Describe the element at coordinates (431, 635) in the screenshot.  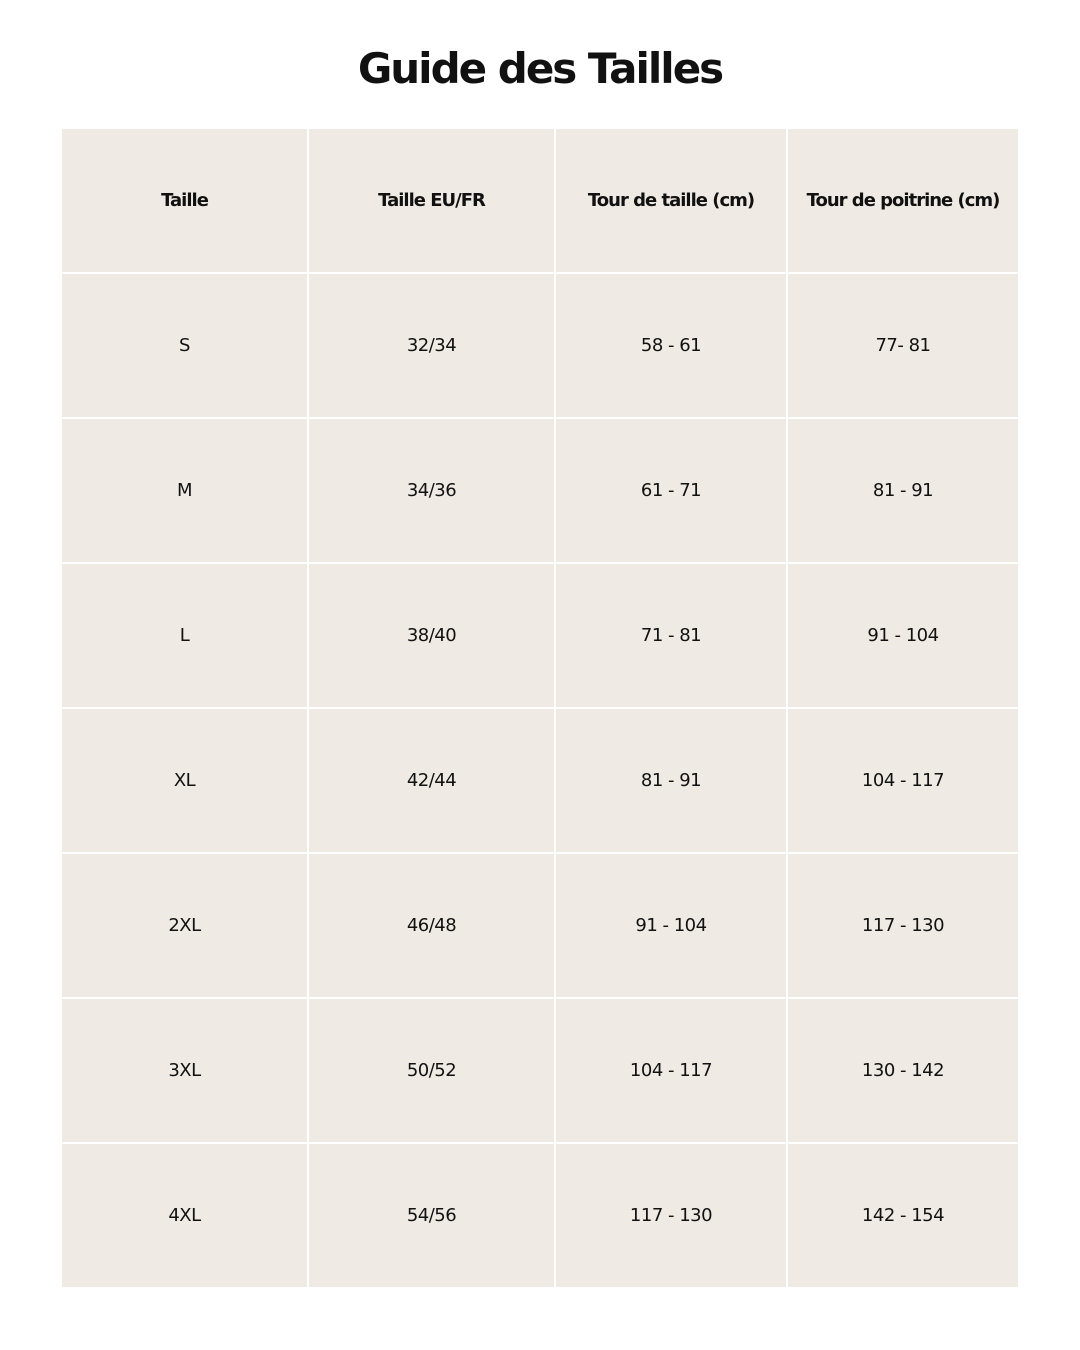
I see `table-cell: 38/40` at that location.